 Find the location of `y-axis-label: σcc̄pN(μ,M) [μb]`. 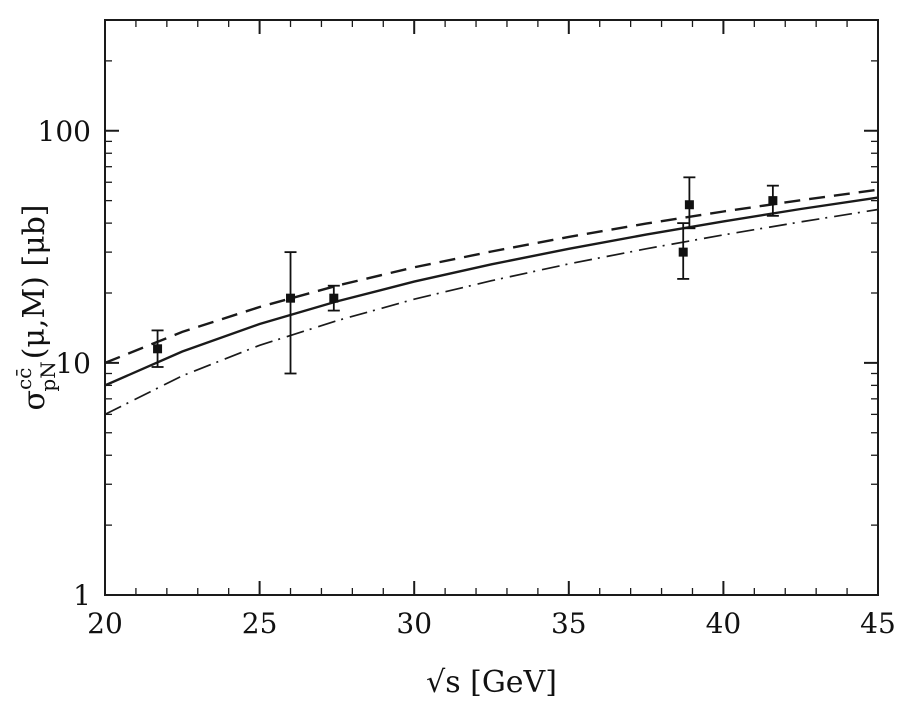

y-axis-label: σcc̄pN(μ,M) [μb] is located at coordinates (36, 307).